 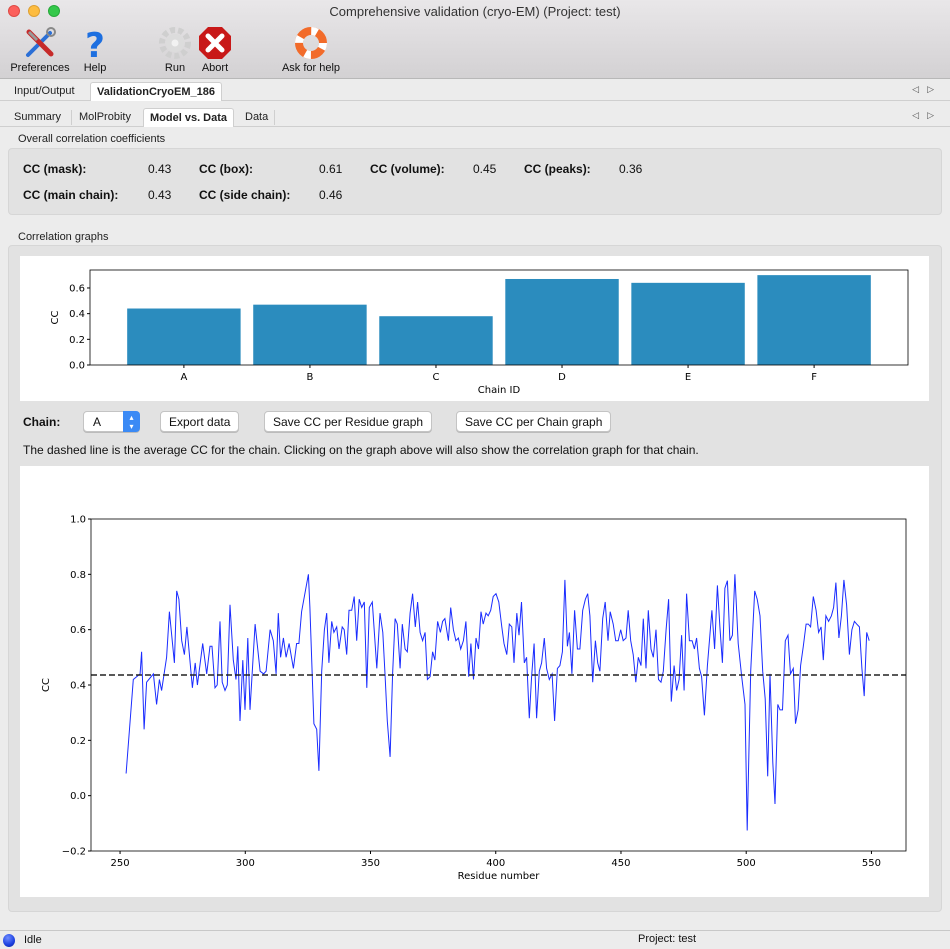 What do you see at coordinates (407, 169) in the screenshot?
I see `cc-volume-label: CC (volume):` at bounding box center [407, 169].